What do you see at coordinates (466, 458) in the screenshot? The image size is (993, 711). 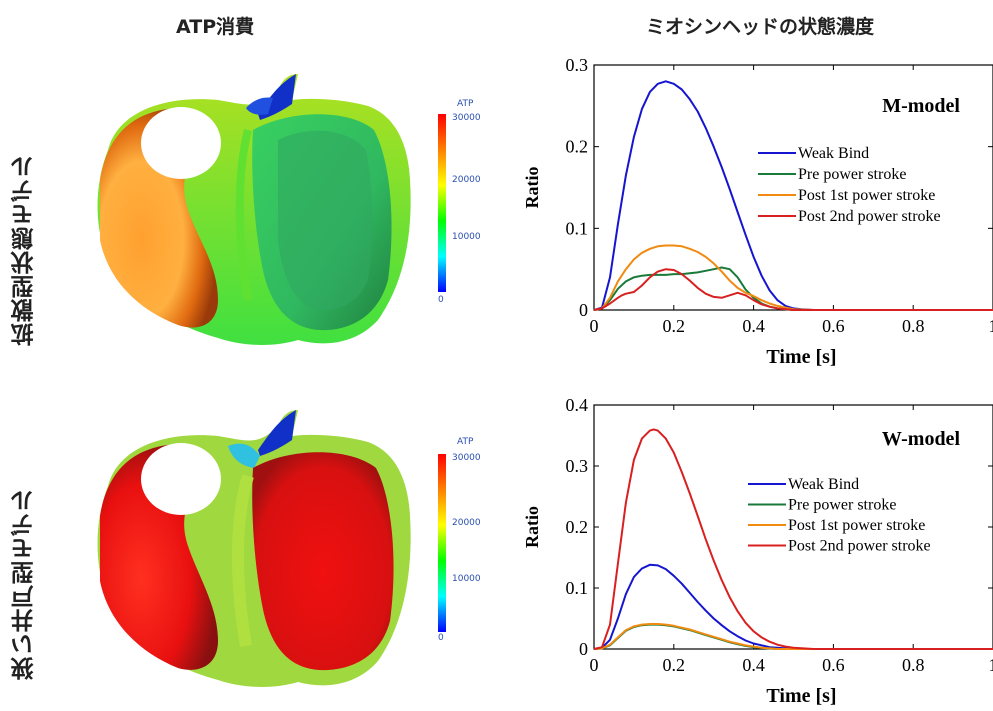 I see `colorbar-bottom-tick: 30000` at bounding box center [466, 458].